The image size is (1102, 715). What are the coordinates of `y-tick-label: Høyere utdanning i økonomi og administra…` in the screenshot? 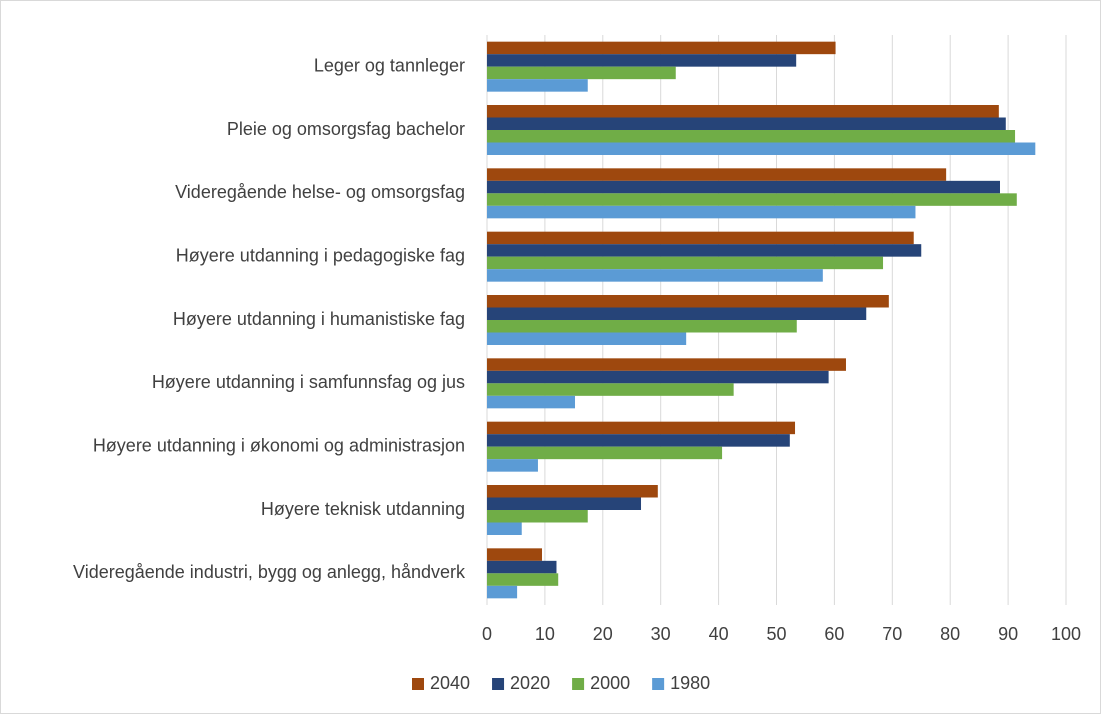 It's located at (279, 445).